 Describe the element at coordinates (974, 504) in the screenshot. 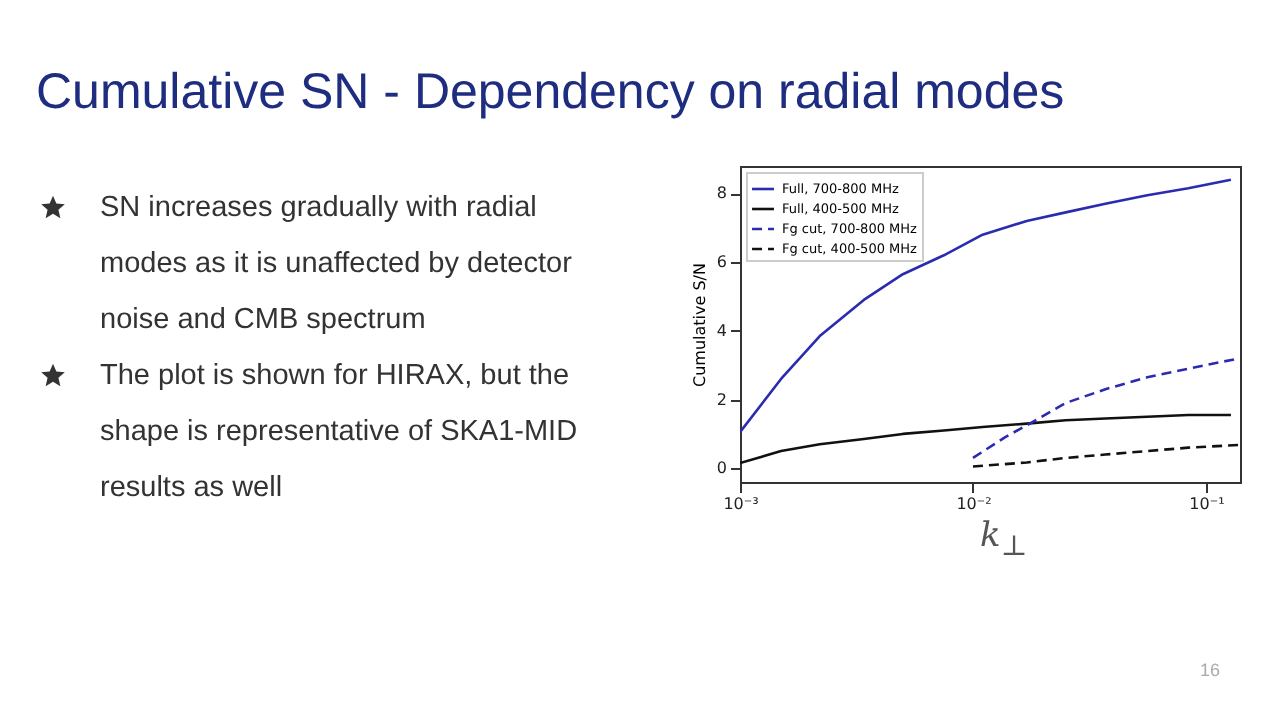

I see `x-tick-label: 10⁻²` at that location.